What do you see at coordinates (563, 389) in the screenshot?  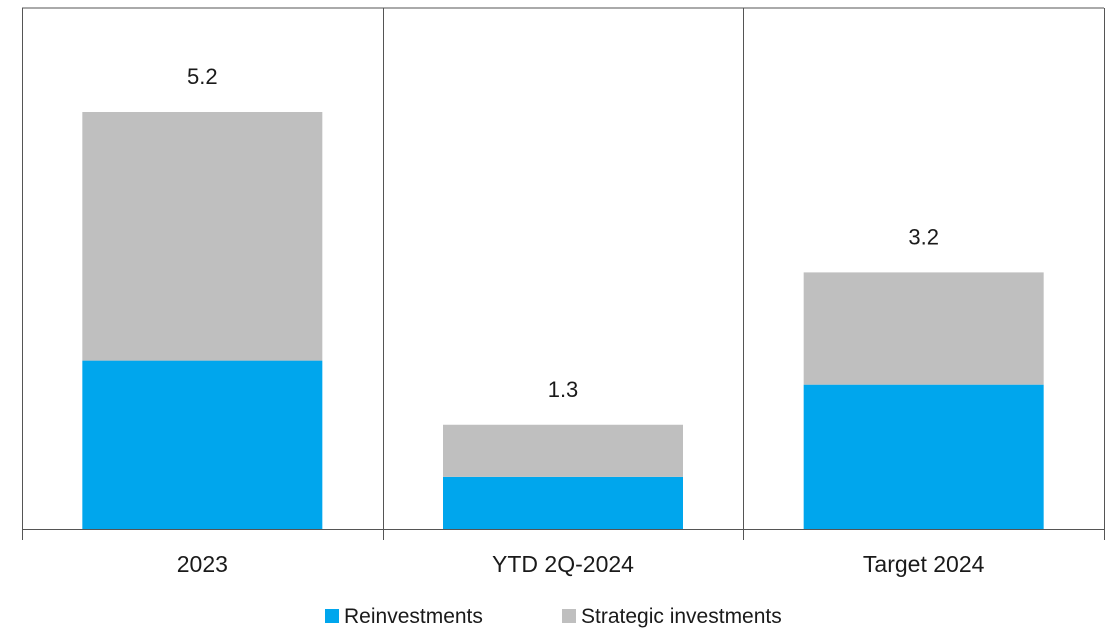 I see `bar-total-label: 1.3` at bounding box center [563, 389].